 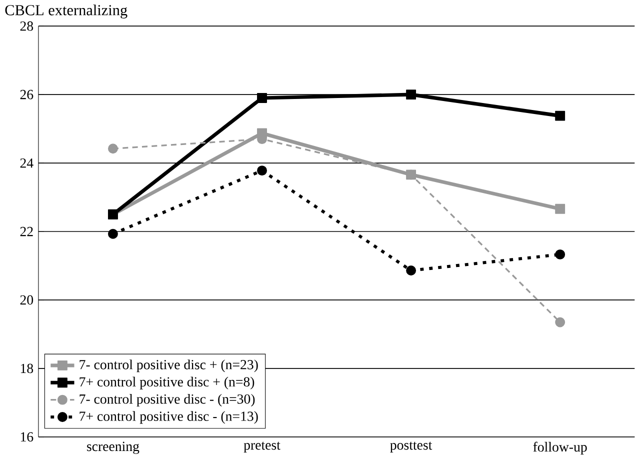 What do you see at coordinates (167, 400) in the screenshot?
I see `legend-label: 7- control positive disc - (n=30)` at bounding box center [167, 400].